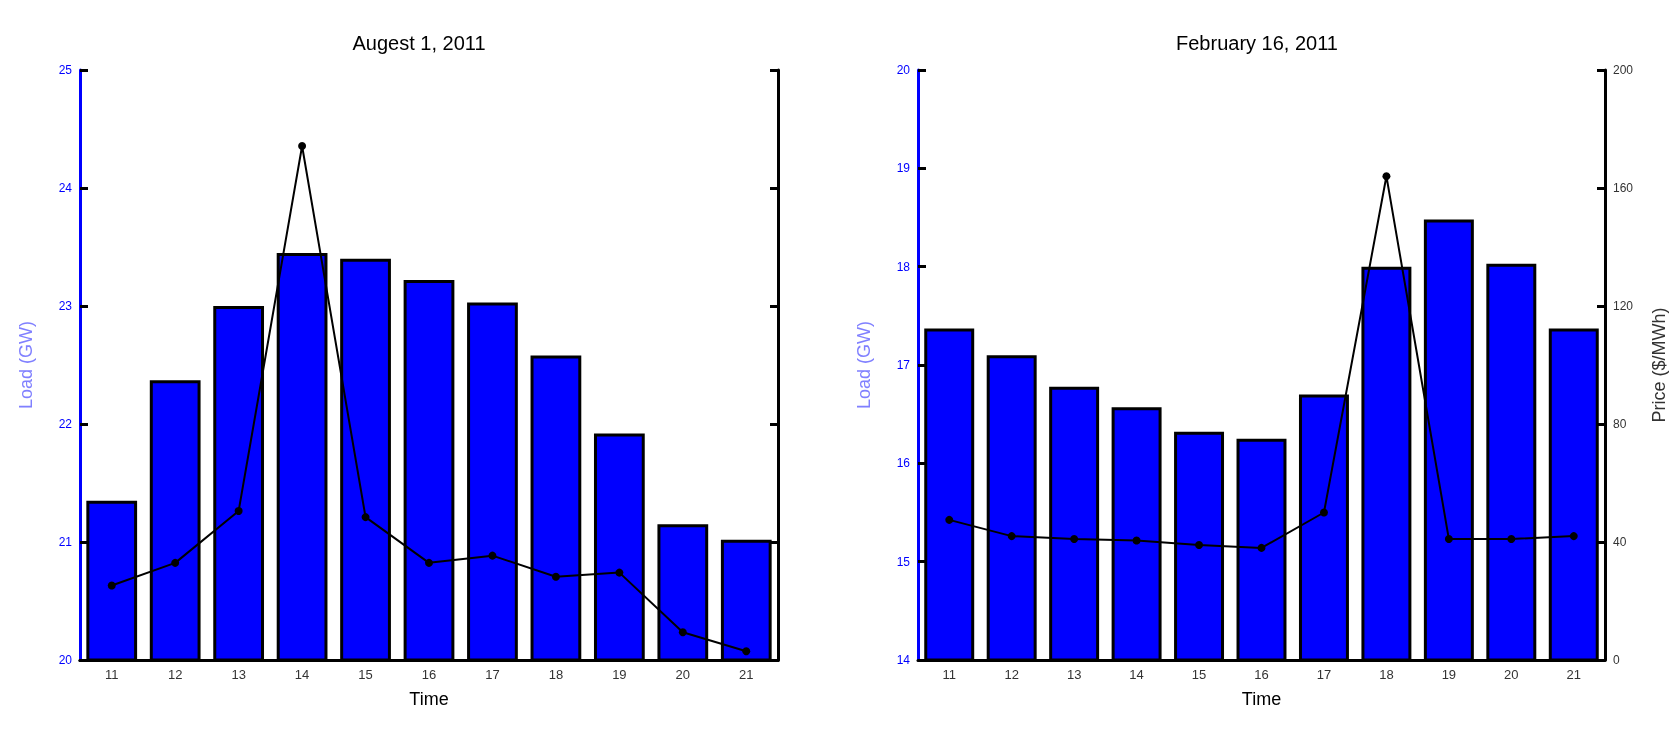 The height and width of the screenshot is (755, 1676). I want to click on y2-tick-label: 200, so click(1623, 70).